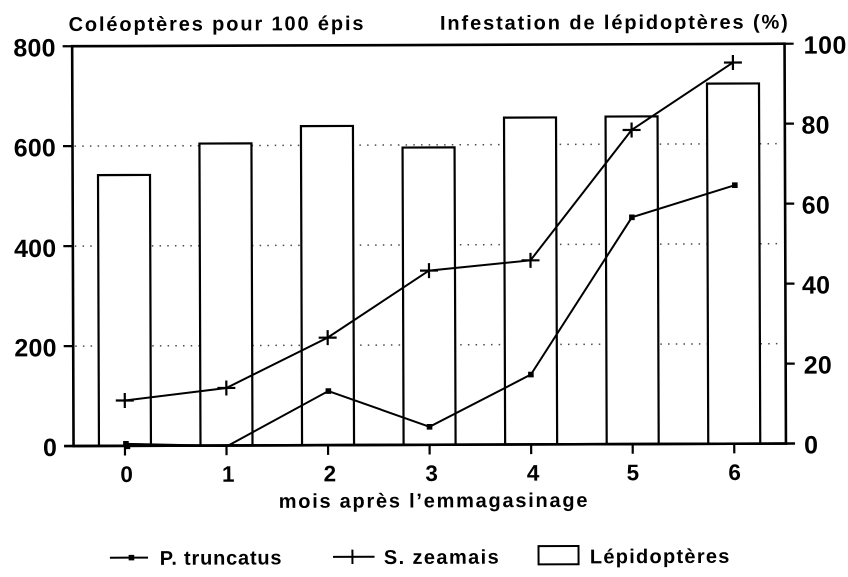  I want to click on svg-text: 4, so click(533, 473).